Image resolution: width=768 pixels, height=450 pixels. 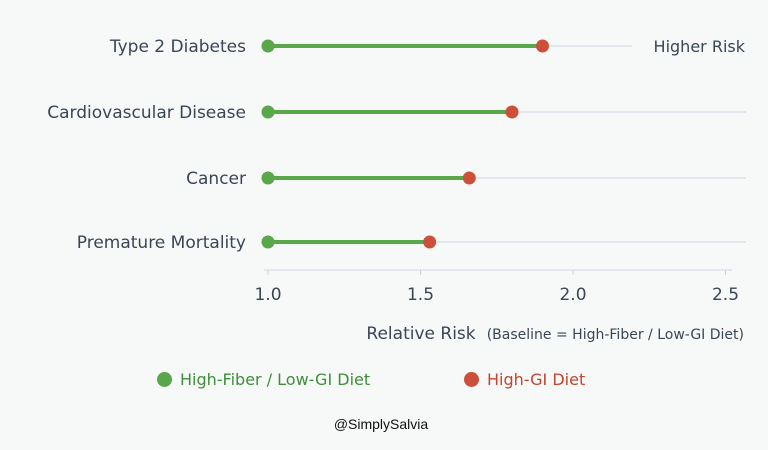 I want to click on watermark-text: @SimplySalvia, so click(x=381, y=424).